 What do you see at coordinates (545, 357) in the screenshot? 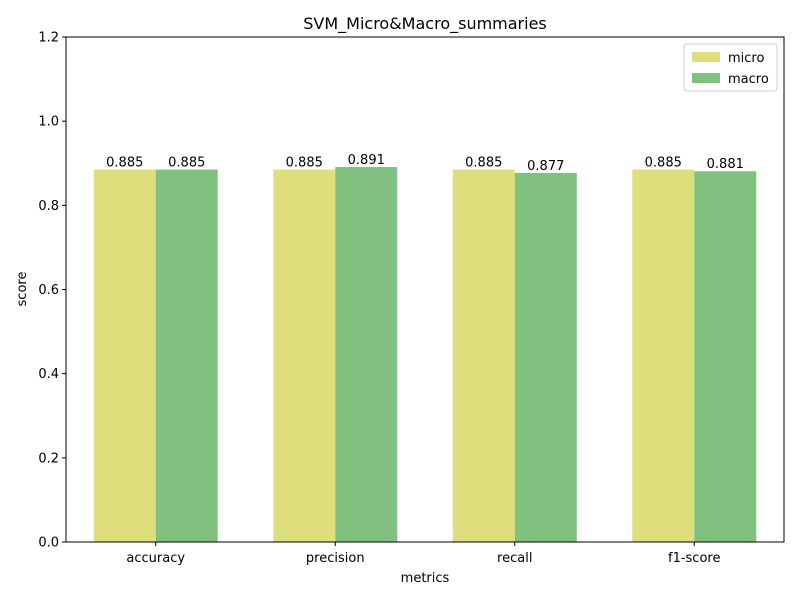
I see `bar-macro-recall` at bounding box center [545, 357].